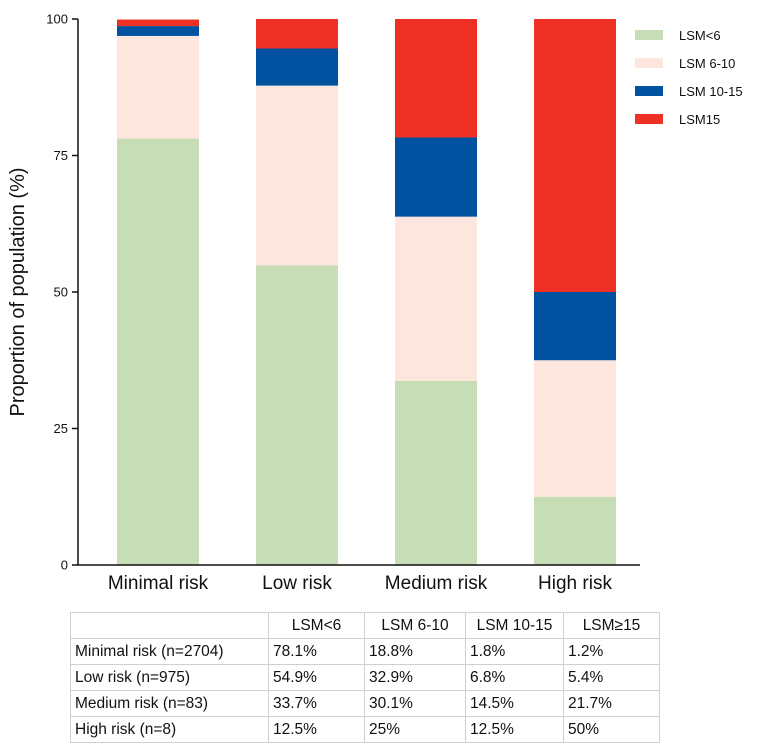 This screenshot has width=760, height=750. I want to click on table-cell: 18.8%, so click(415, 651).